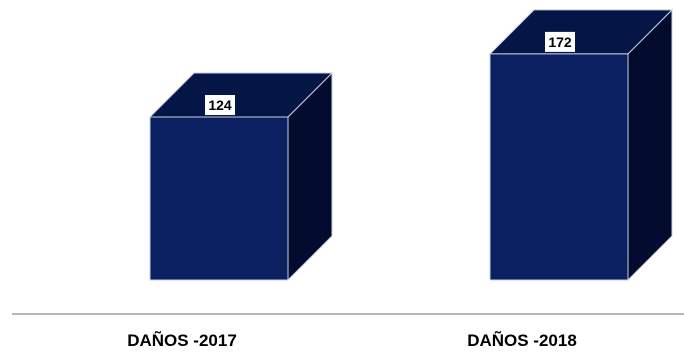 This screenshot has width=684, height=352. What do you see at coordinates (522, 340) in the screenshot?
I see `category-label-2: DAÑOS -2018` at bounding box center [522, 340].